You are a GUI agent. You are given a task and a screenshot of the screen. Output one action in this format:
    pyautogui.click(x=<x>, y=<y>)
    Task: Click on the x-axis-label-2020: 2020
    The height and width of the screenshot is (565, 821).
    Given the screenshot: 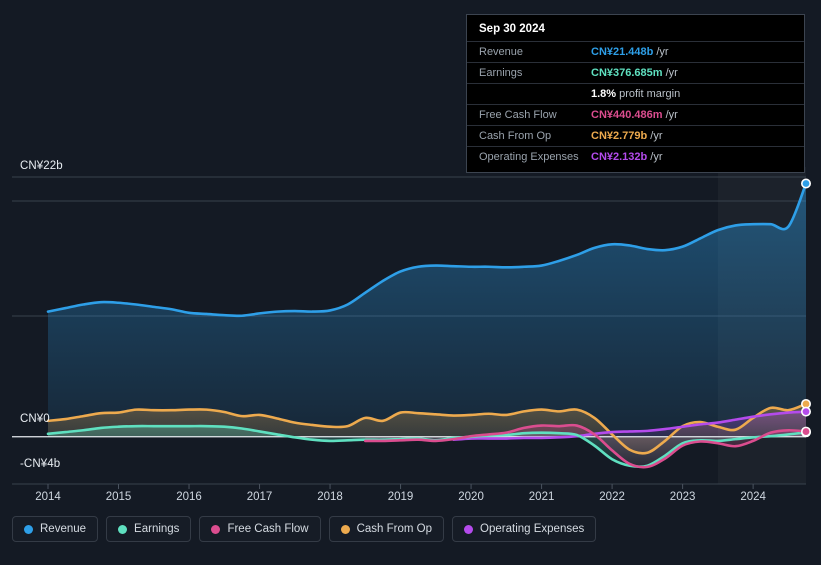 What is the action you would take?
    pyautogui.click(x=471, y=497)
    